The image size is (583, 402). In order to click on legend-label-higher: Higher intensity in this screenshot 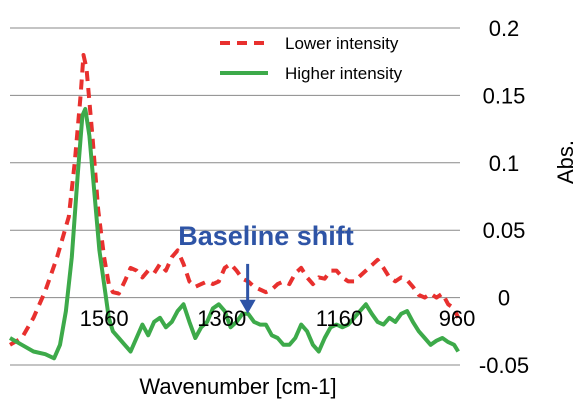, I will do `click(344, 73)`.